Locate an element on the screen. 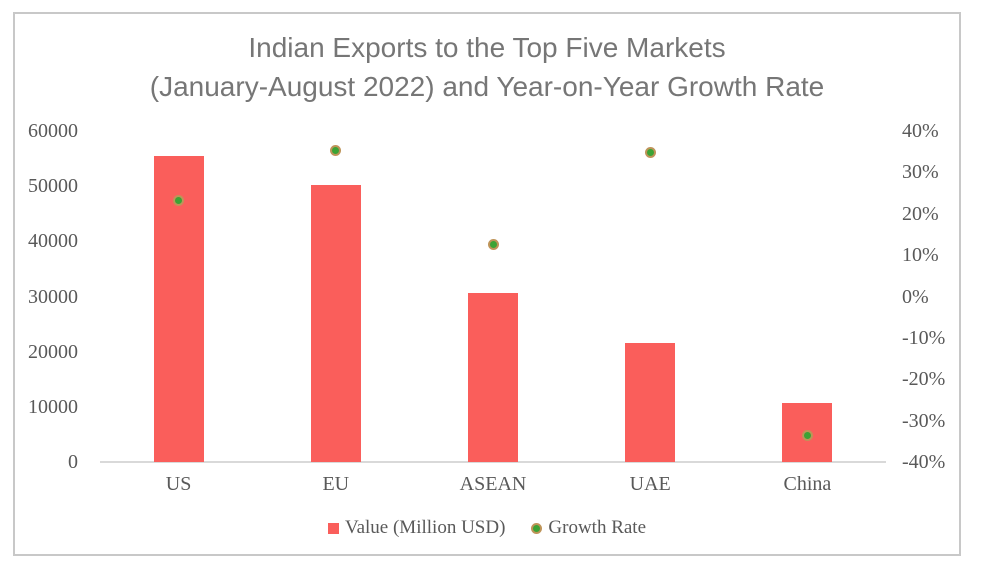  left-axis-tick-label: 60000 is located at coordinates (53, 131).